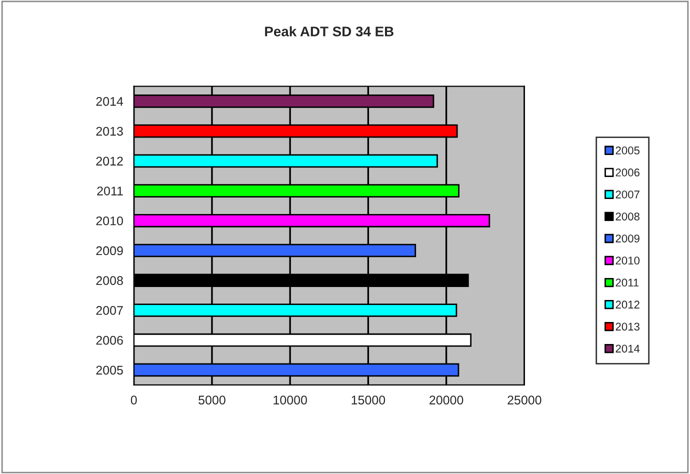  Describe the element at coordinates (628, 194) in the screenshot. I see `legend-label: 2007` at that location.